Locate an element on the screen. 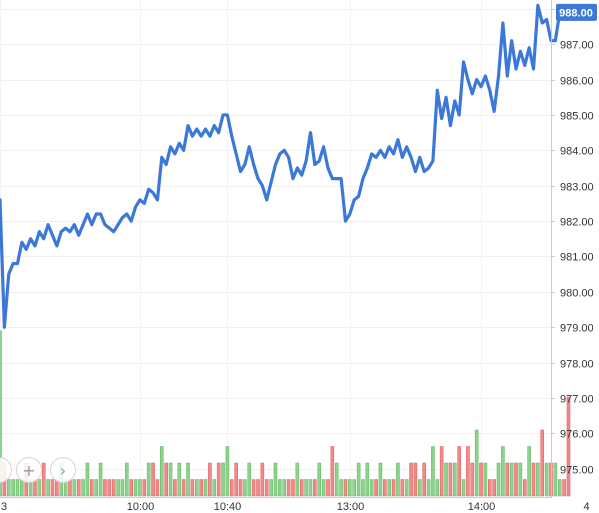 The image size is (599, 513). time-tick-label: 14:00 is located at coordinates (482, 507).